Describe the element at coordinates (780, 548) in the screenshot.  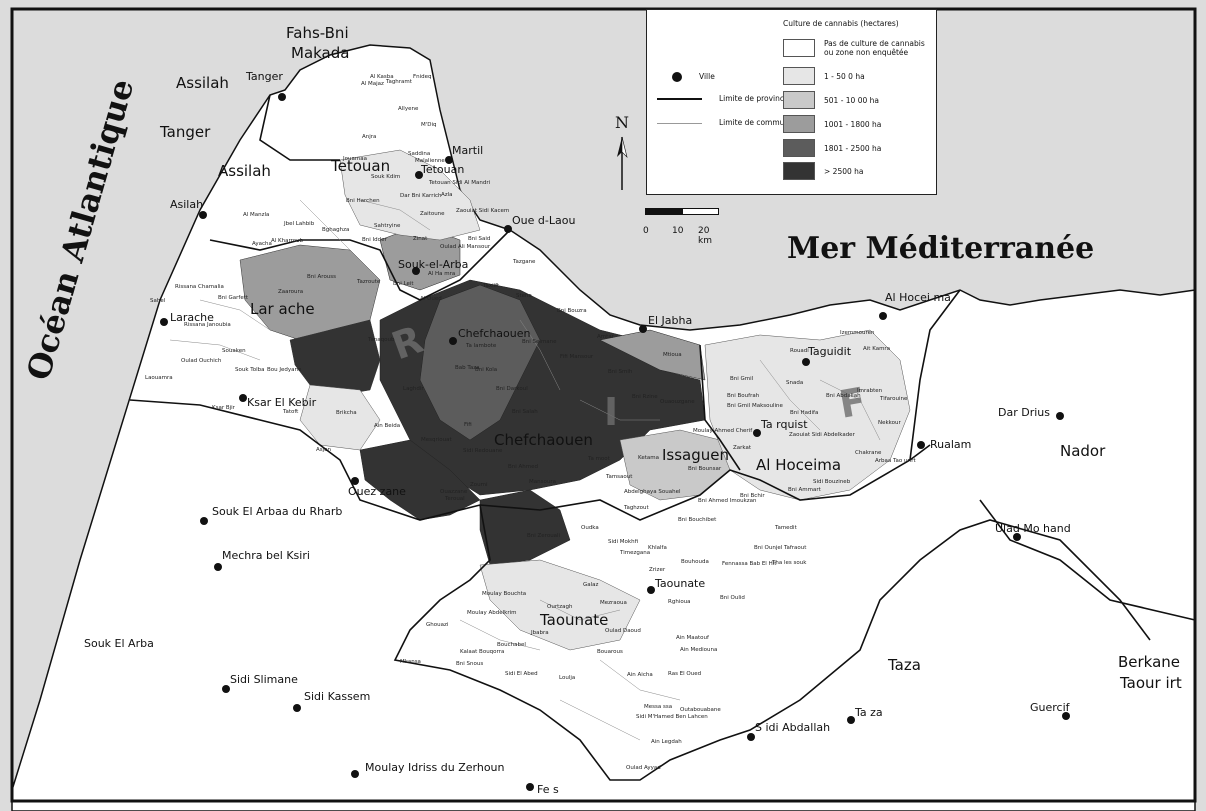
I see `commune-label: Bni Ounjel Tafraout` at that location.